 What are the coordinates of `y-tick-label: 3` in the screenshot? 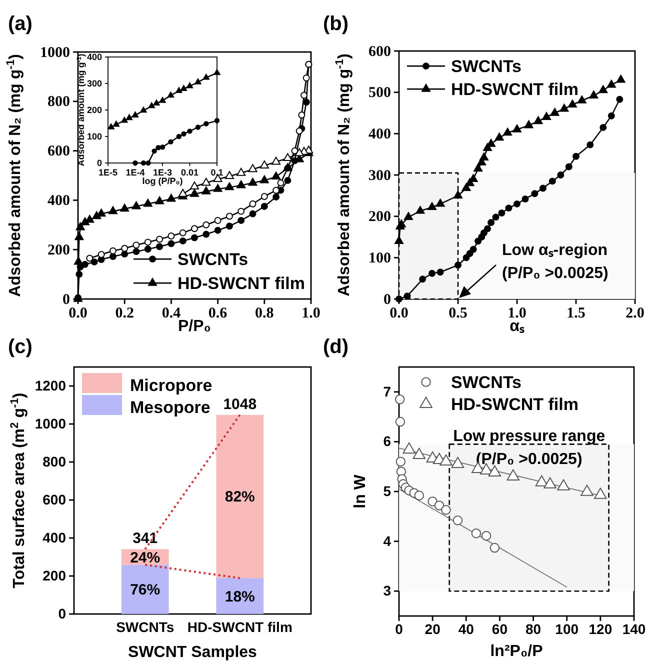 It's located at (387, 590).